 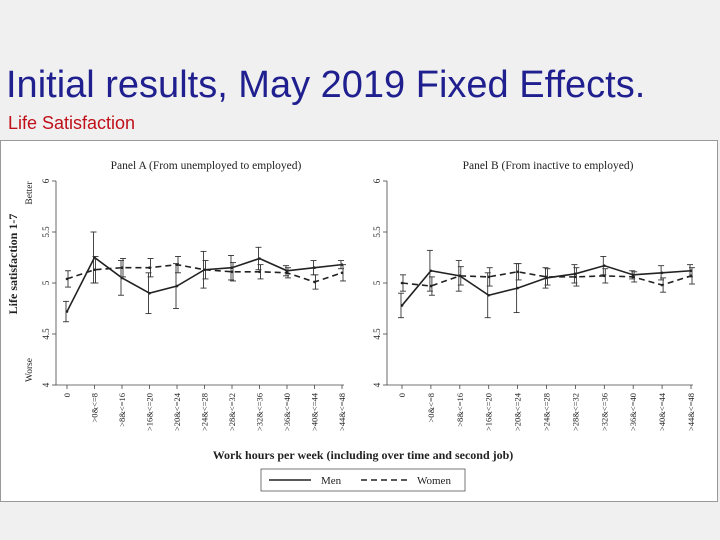 What do you see at coordinates (548, 166) in the screenshot?
I see `panel-b-title: Panel B (From inactive to employed)` at bounding box center [548, 166].